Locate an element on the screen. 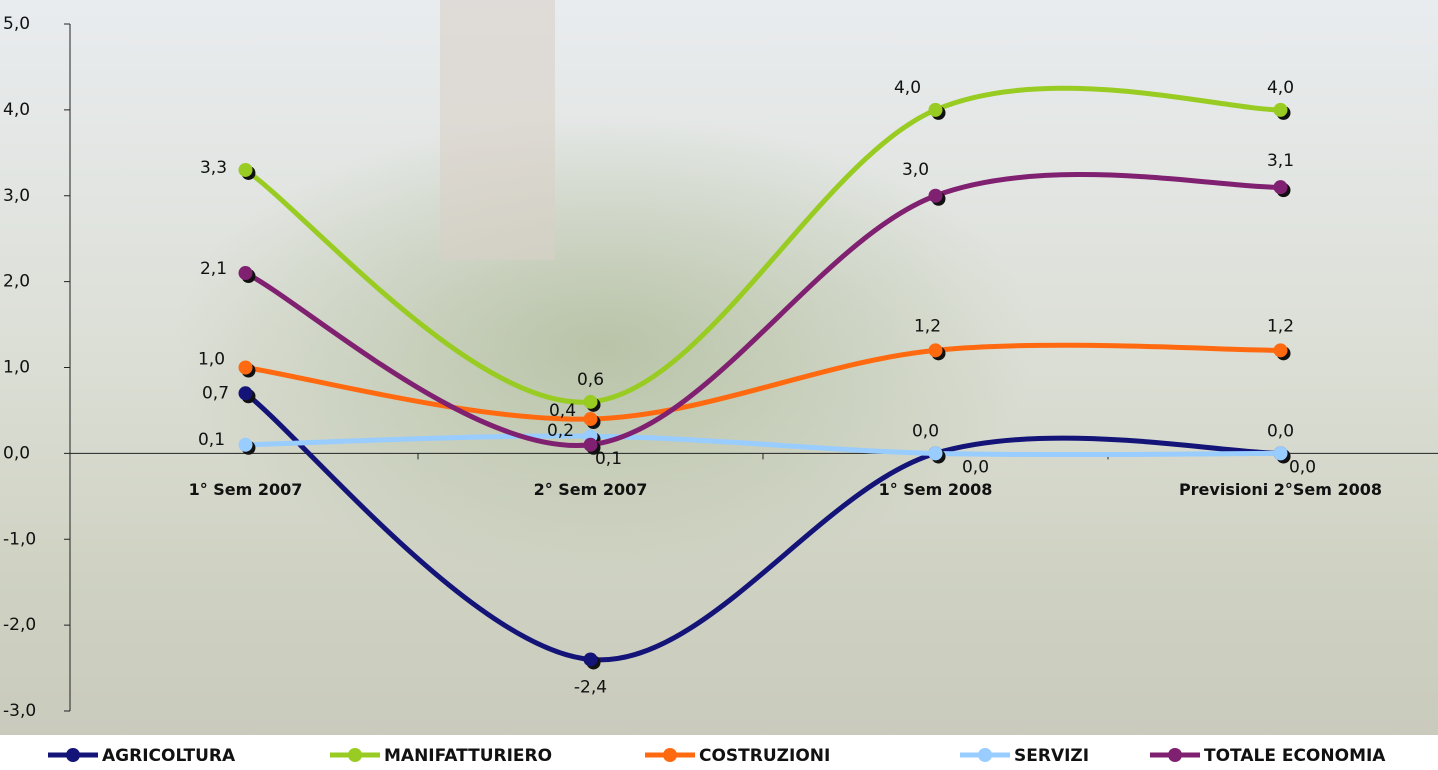 The height and width of the screenshot is (770, 1438). data-label: 0,7 is located at coordinates (215, 393).